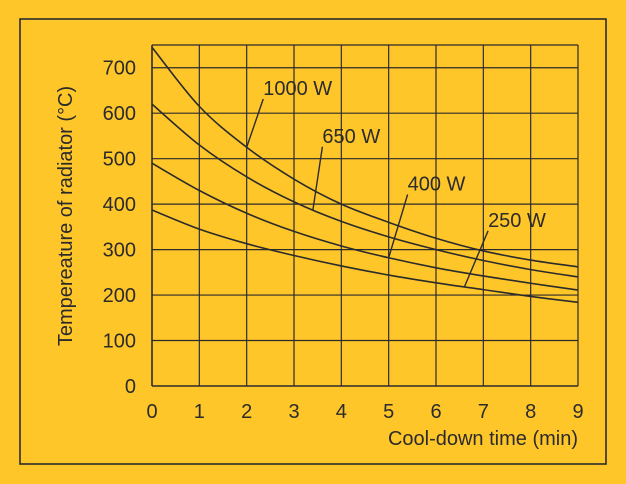 Image resolution: width=626 pixels, height=484 pixels. Describe the element at coordinates (483, 412) in the screenshot. I see `x-tick-label: 7` at that location.